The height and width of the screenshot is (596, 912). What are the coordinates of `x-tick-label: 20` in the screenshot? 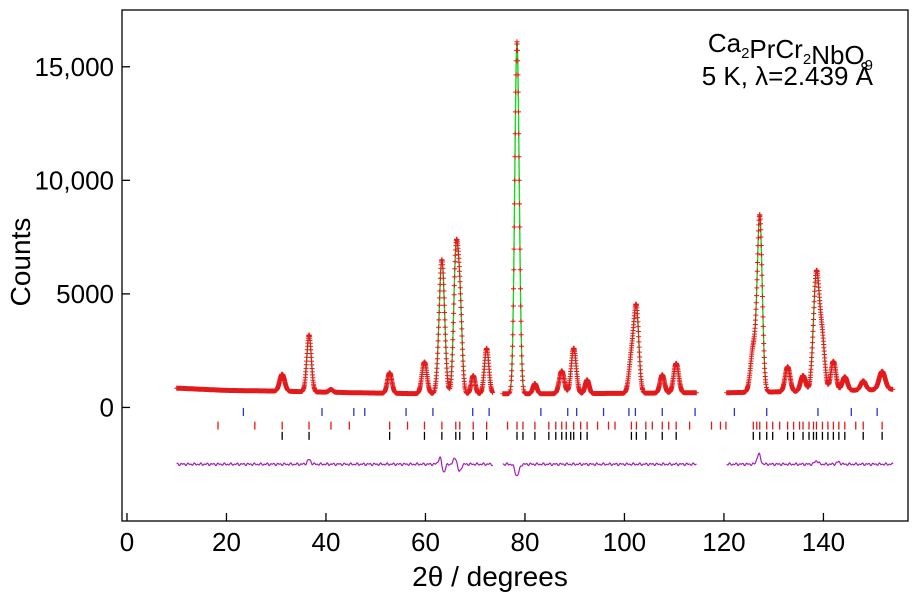 It's located at (226, 542).